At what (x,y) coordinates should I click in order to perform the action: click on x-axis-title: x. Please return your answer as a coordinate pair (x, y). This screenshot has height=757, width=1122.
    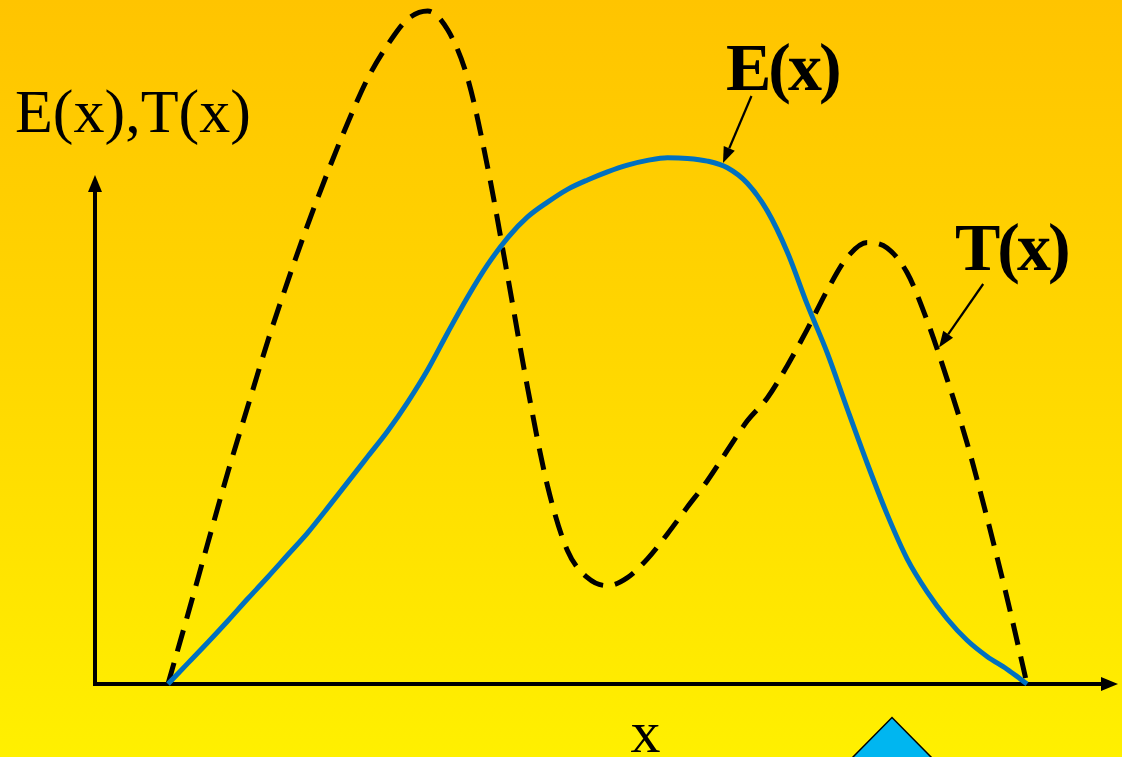
    Looking at the image, I should click on (645, 728).